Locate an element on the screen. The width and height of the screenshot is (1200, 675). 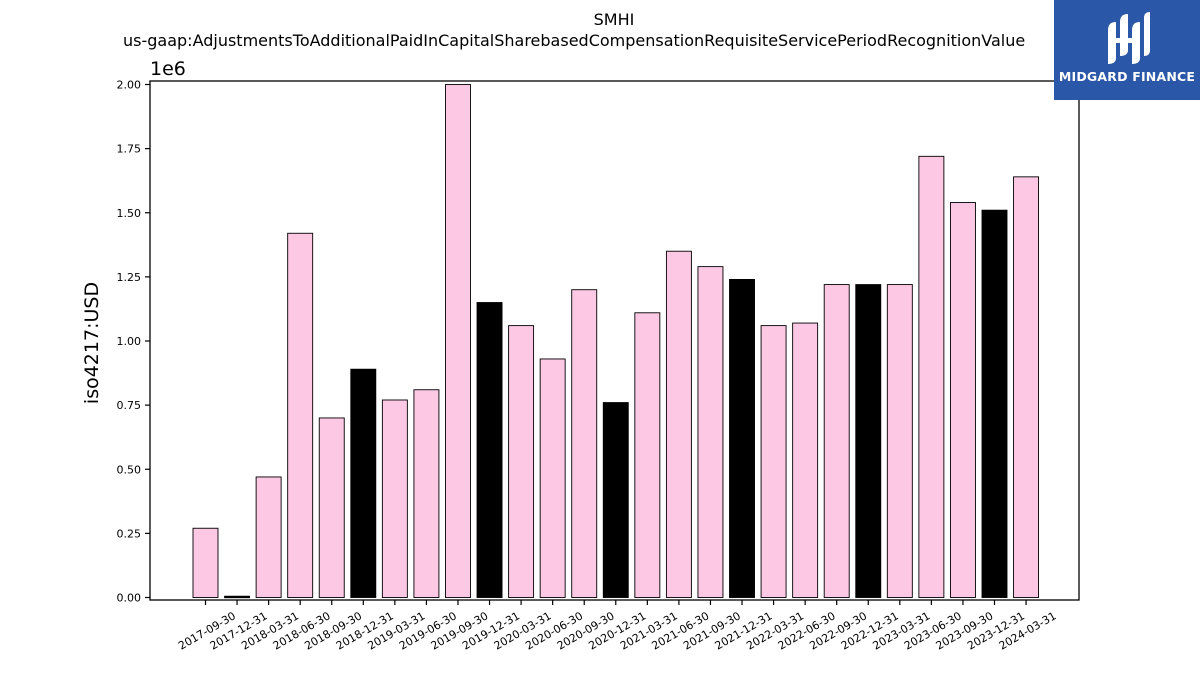
logo-text: MIDGARD FINANCE is located at coordinates (1127, 76).